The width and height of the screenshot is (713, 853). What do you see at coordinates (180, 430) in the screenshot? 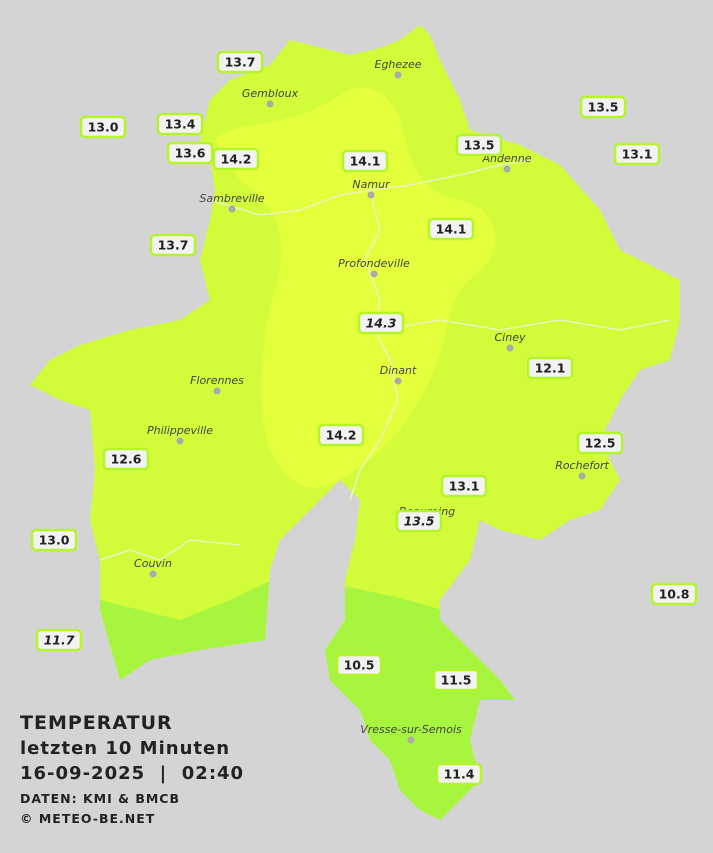
I see `city-label: Philippeville` at bounding box center [180, 430].